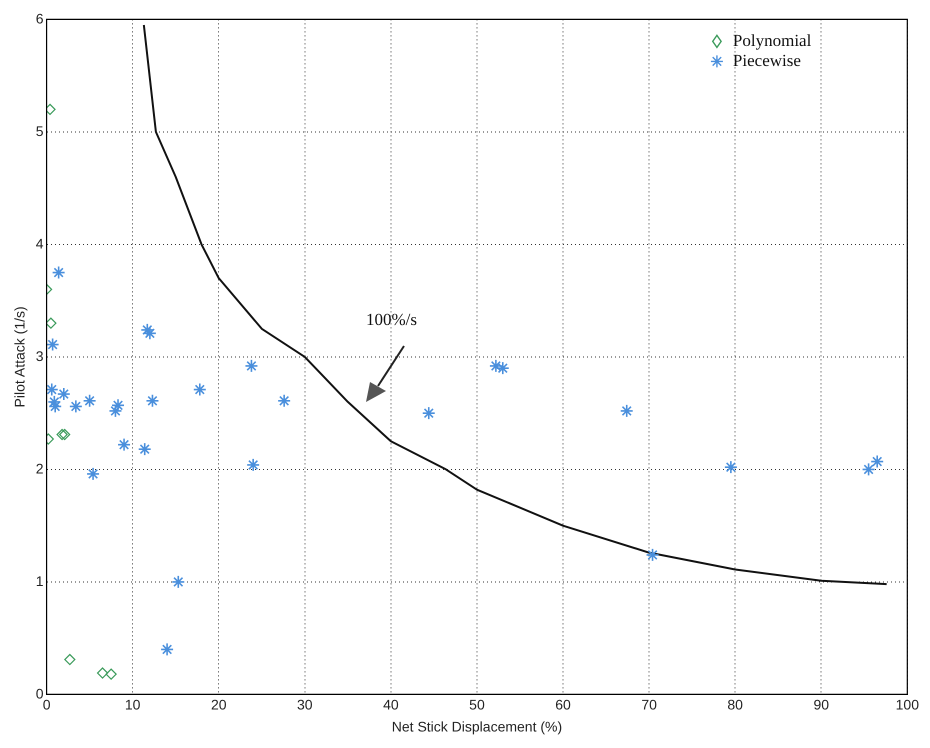  Describe the element at coordinates (821, 704) in the screenshot. I see `x-tick-label: 90` at that location.